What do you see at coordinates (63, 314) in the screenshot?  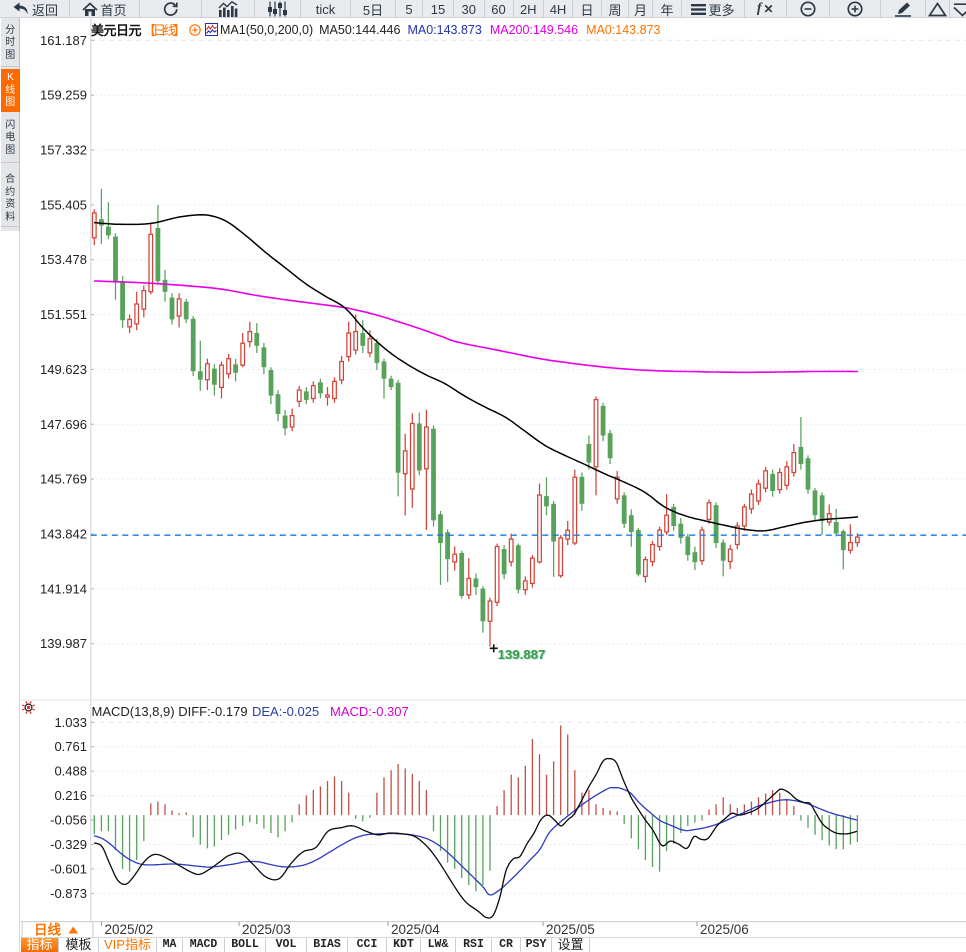 I see `svg-text: 151.551` at bounding box center [63, 314].